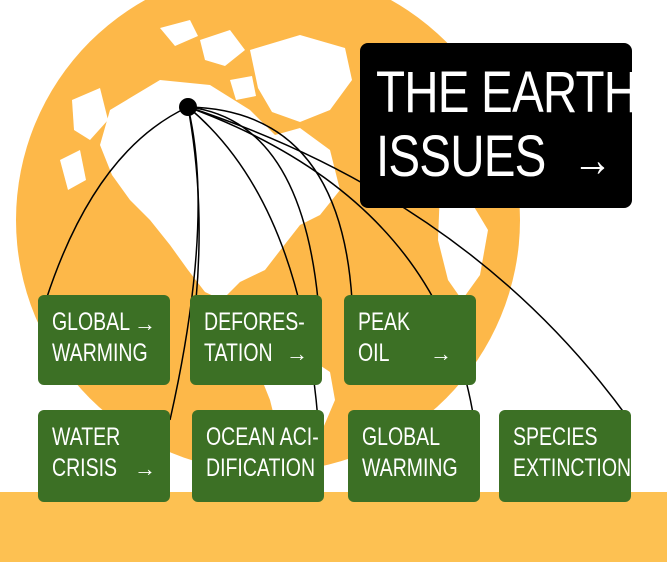 This screenshot has height=562, width=667. I want to click on card-deforestation: DEFORES- TATION →, so click(256, 340).